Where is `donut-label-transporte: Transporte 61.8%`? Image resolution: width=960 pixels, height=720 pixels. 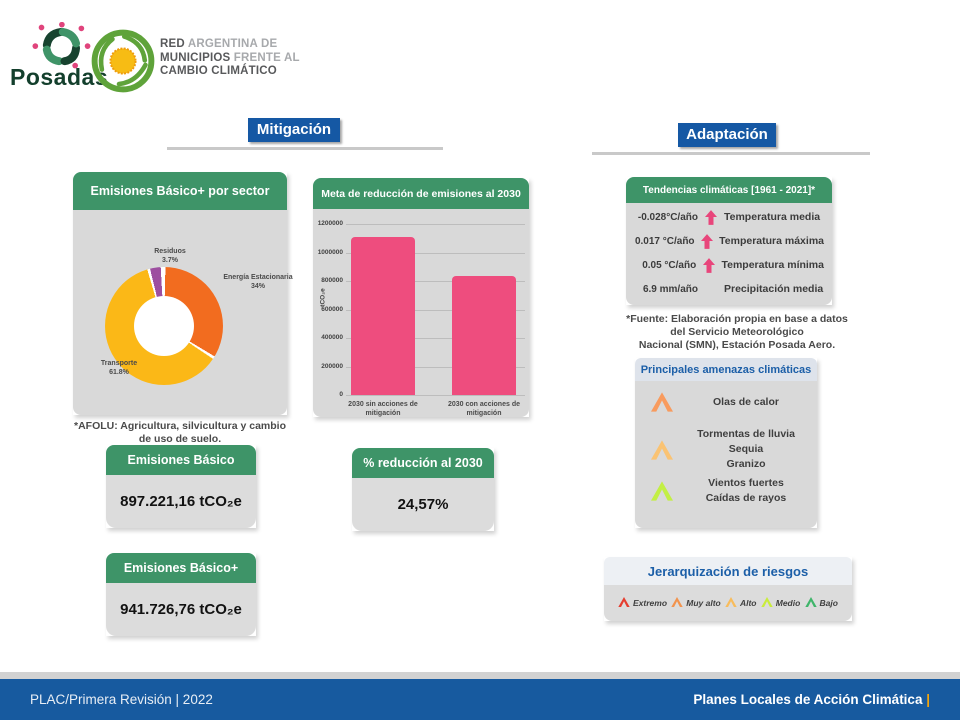
donut-label-transporte: Transporte 61.8% is located at coordinates (119, 368).